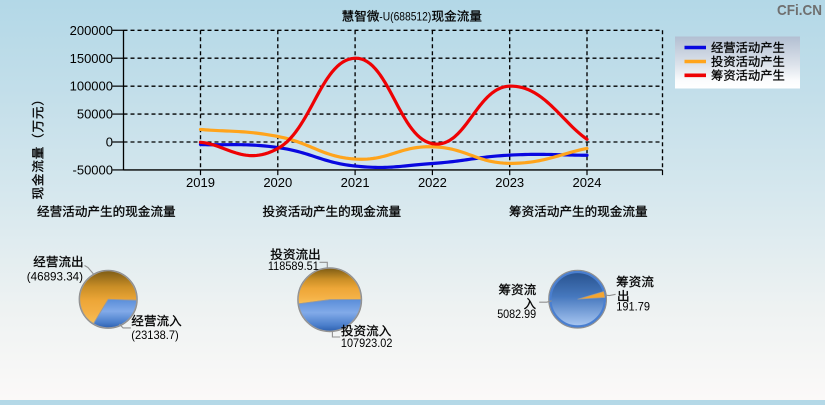 The height and width of the screenshot is (405, 825). Describe the element at coordinates (109, 142) in the screenshot. I see `svg-text: 0` at that location.